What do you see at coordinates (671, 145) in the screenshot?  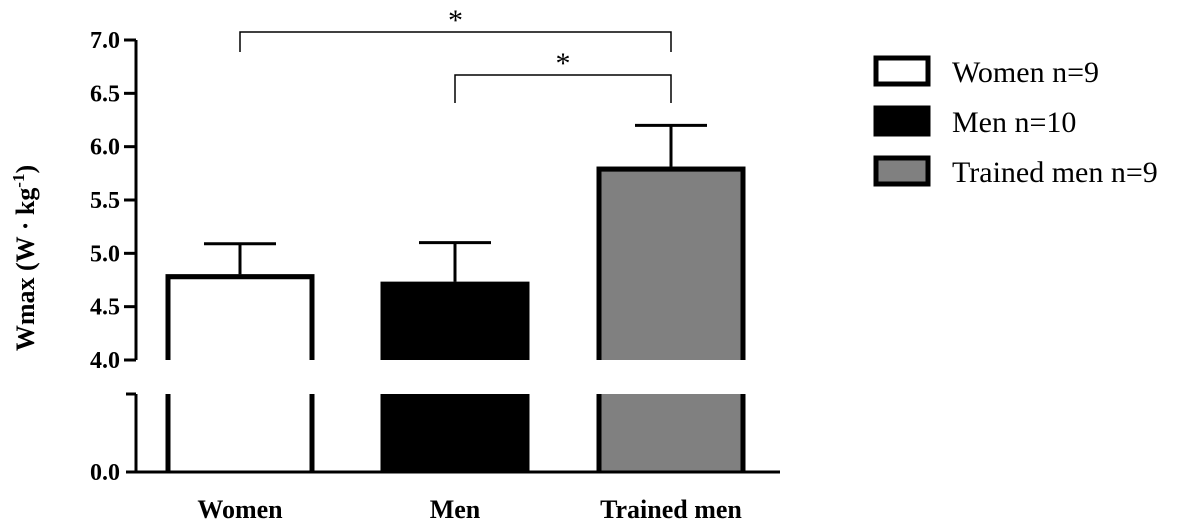 I see `error-bar-trained-men` at bounding box center [671, 145].